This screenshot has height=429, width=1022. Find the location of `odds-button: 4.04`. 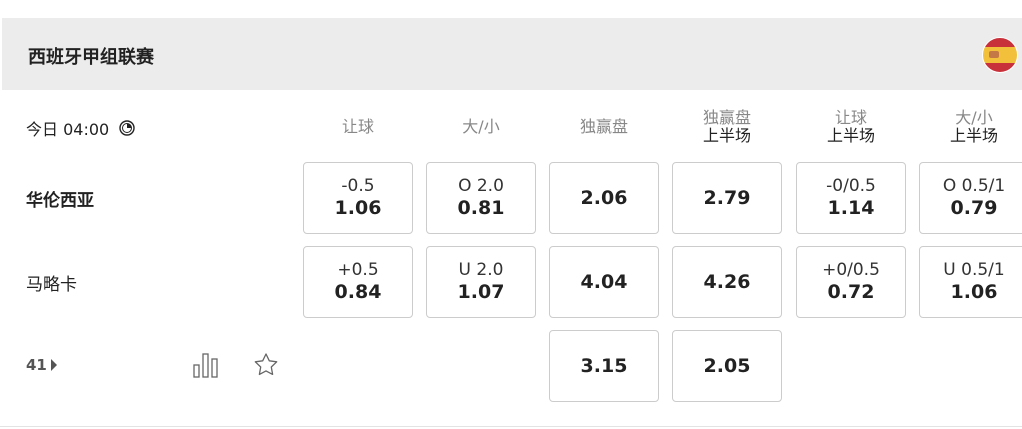

odds-button: 4.04 is located at coordinates (604, 282).